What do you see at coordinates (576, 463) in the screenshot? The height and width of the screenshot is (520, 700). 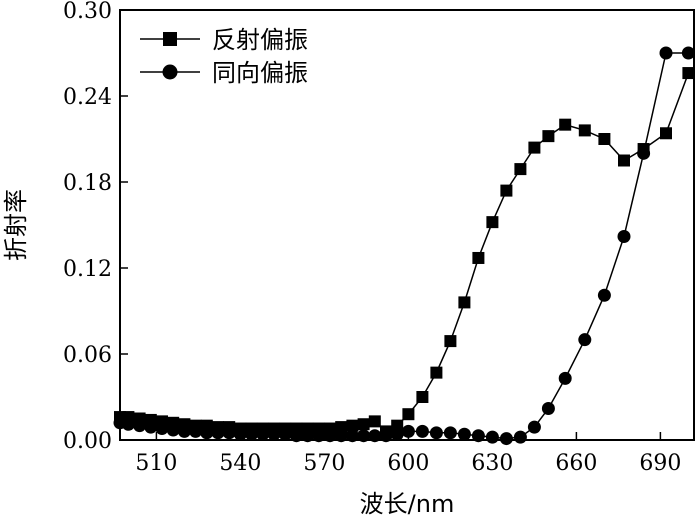 I see `x-tick-label: 660` at bounding box center [576, 463].